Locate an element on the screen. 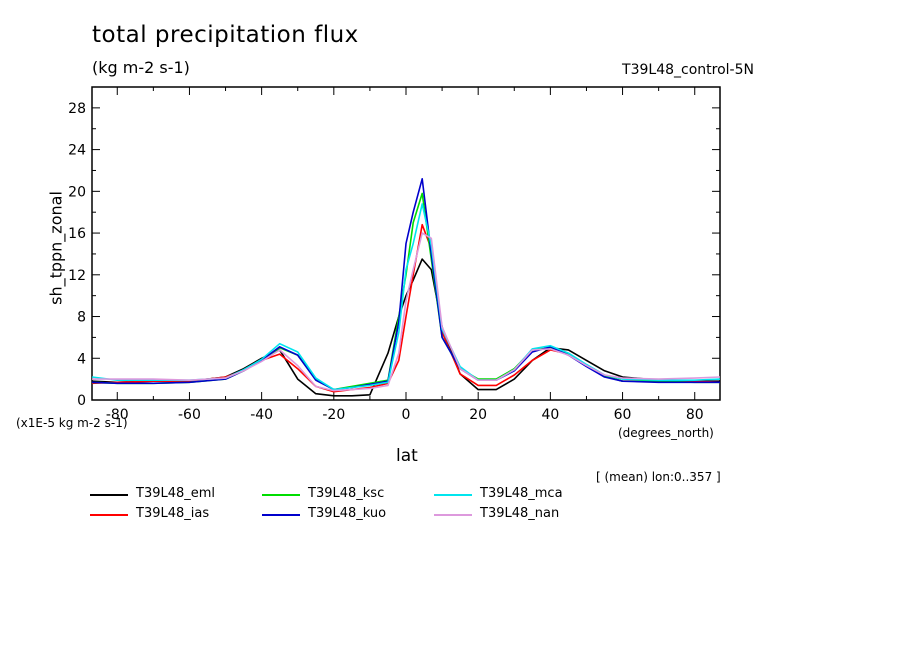 The image size is (904, 654). legend-label: T39L48_nan is located at coordinates (520, 513).